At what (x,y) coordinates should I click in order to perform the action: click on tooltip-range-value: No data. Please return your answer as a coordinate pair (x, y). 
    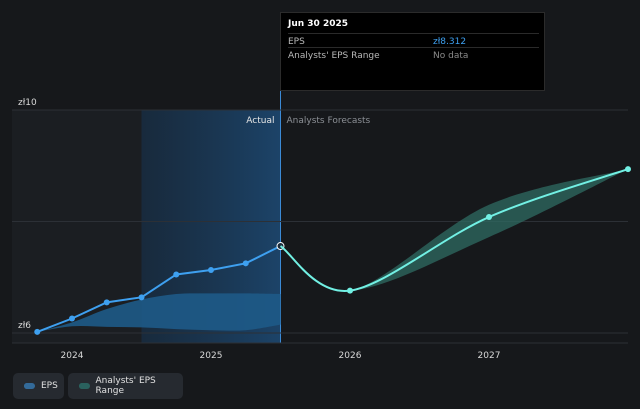
    Looking at the image, I should click on (451, 56).